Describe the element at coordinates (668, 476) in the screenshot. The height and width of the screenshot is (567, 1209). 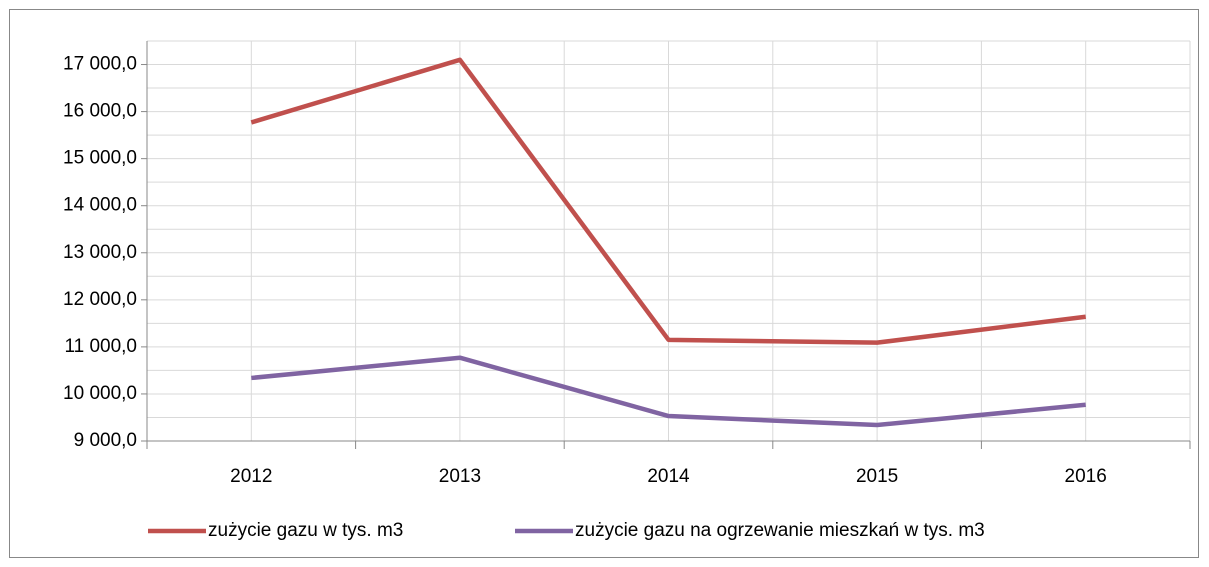
I see `x-tick-label: 2014` at that location.